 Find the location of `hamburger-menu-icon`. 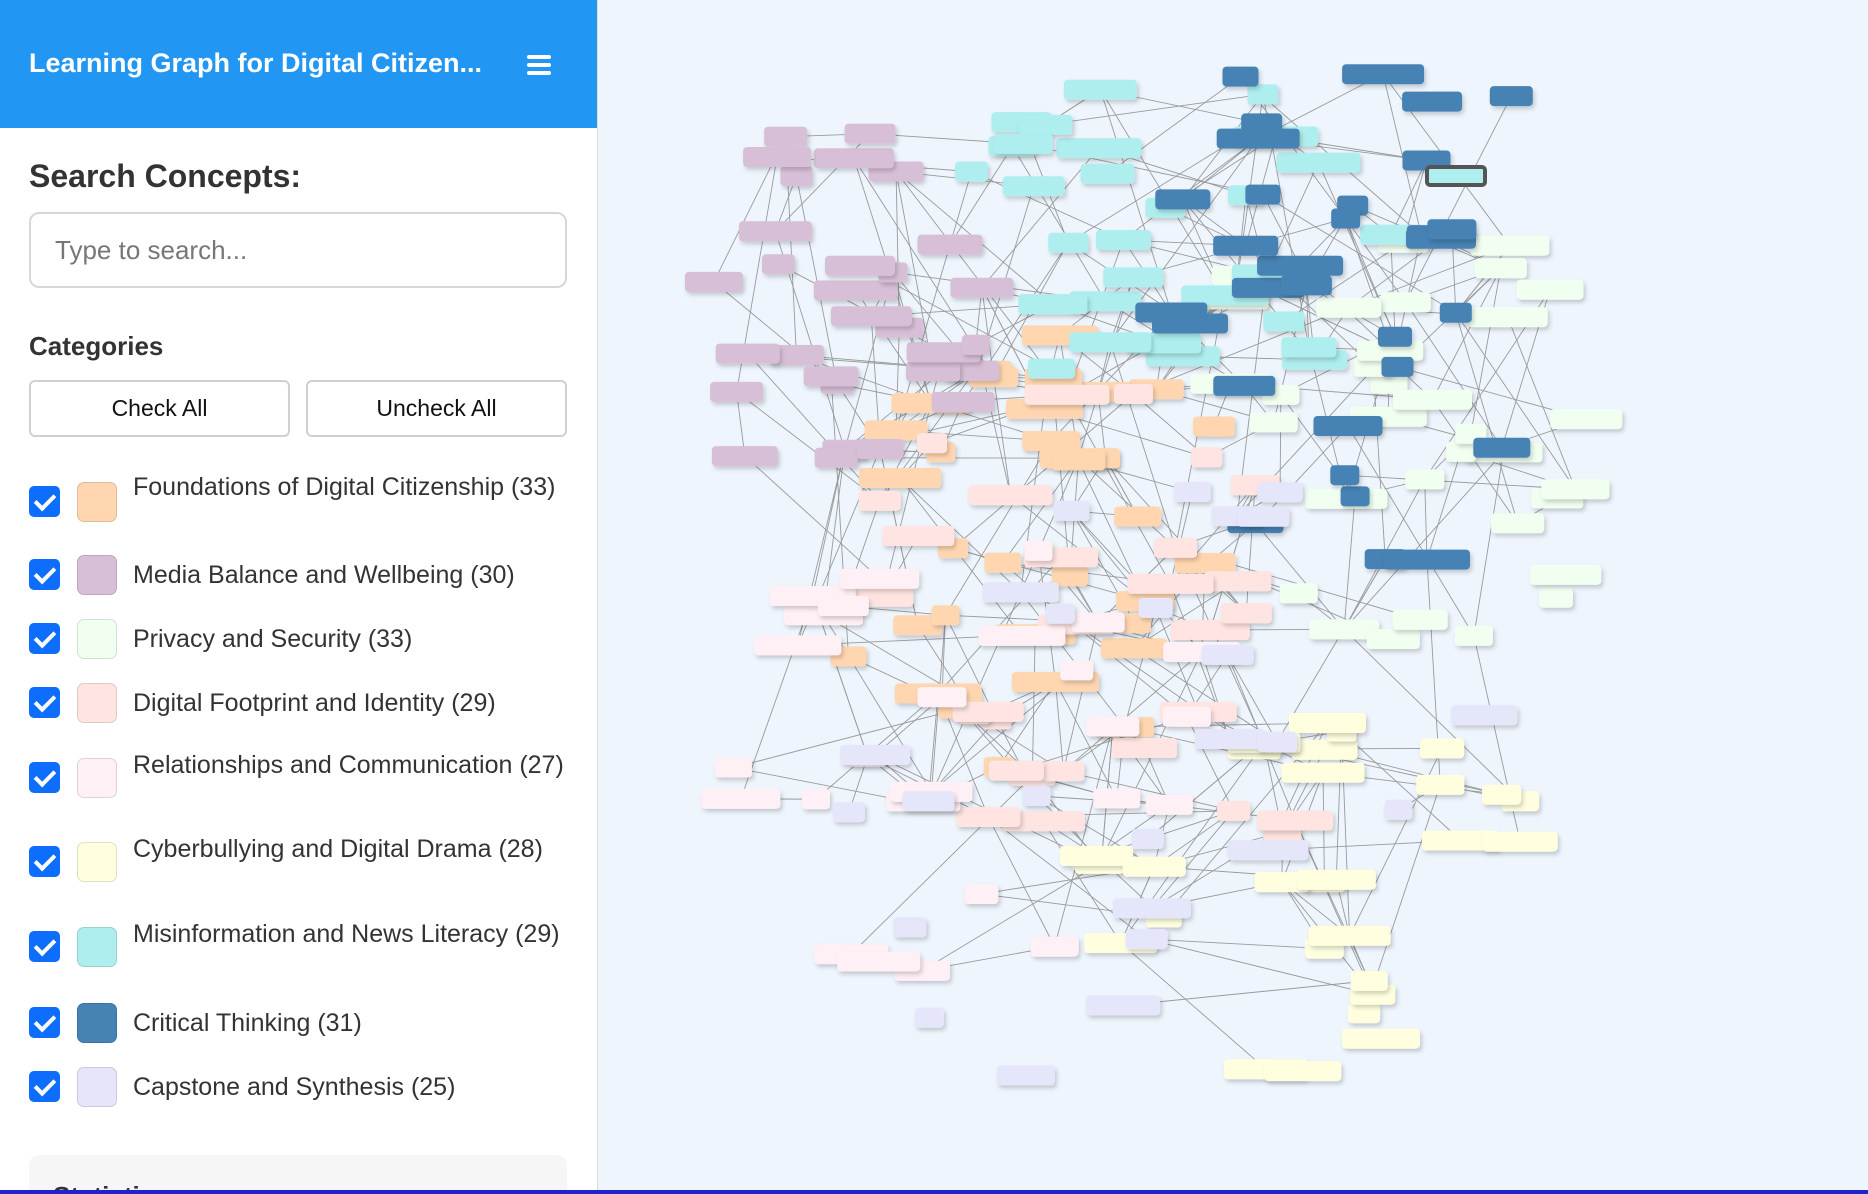

hamburger-menu-icon is located at coordinates (540, 65).